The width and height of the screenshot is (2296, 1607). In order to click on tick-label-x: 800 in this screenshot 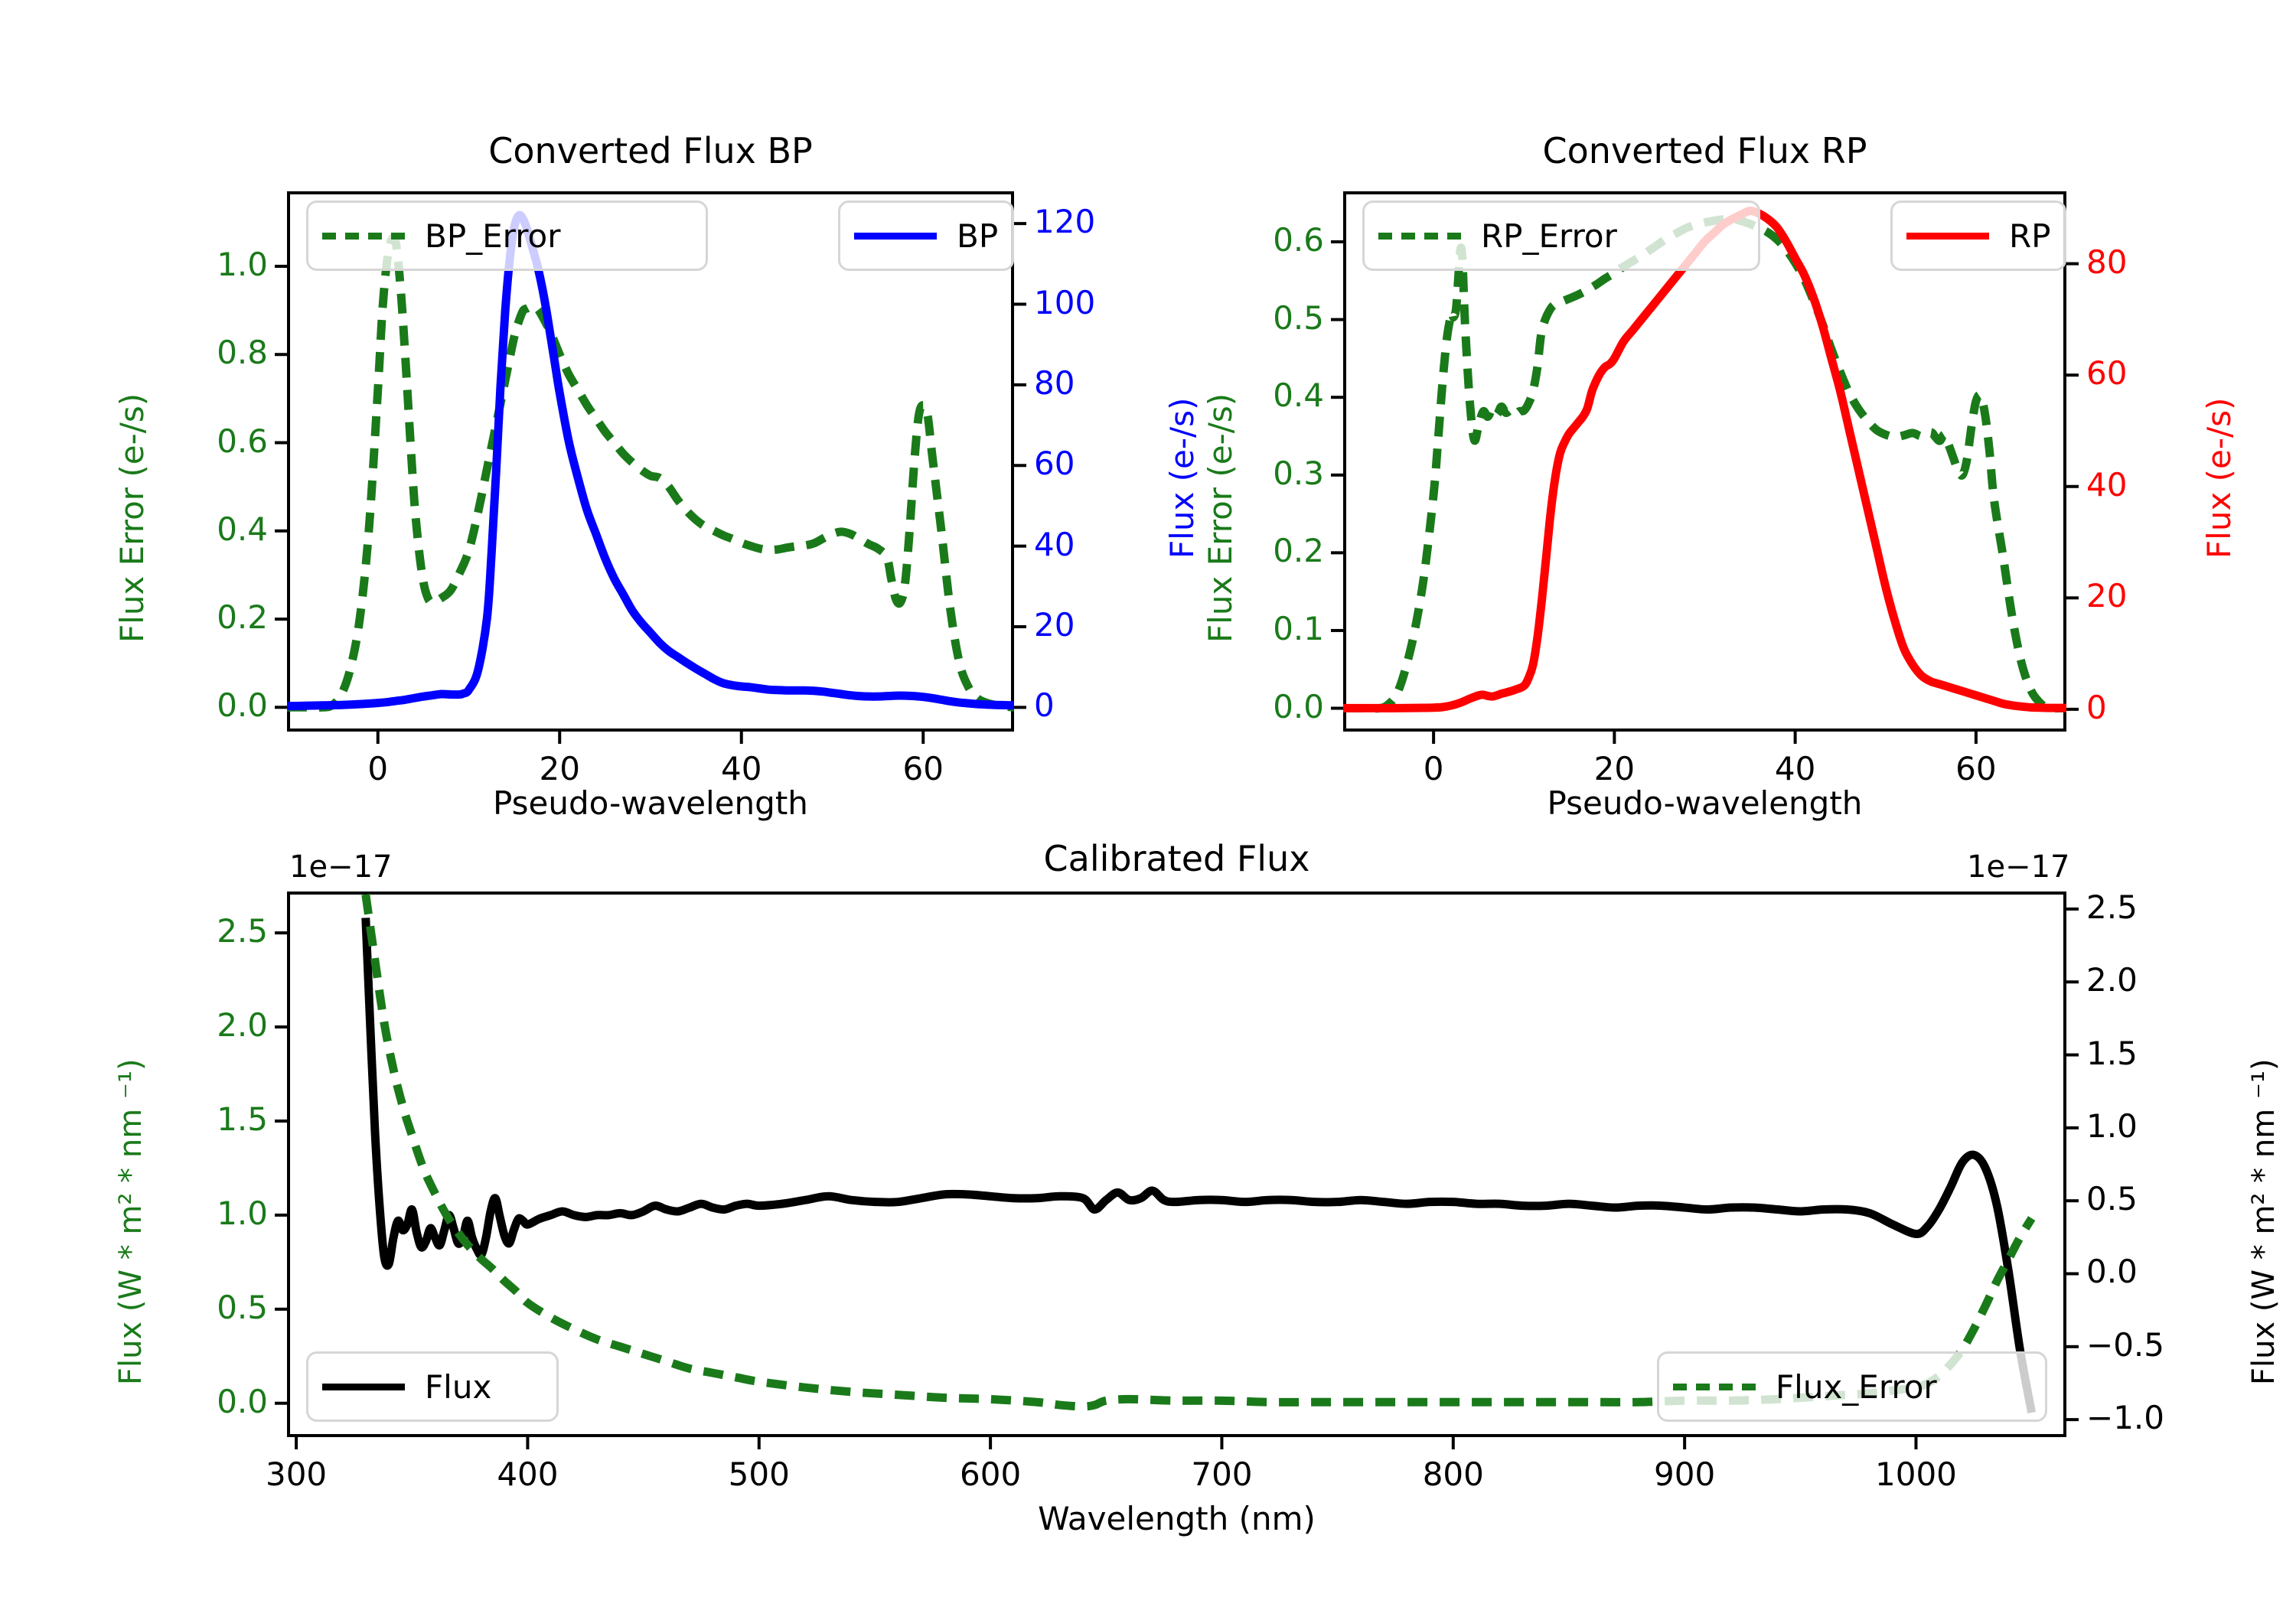, I will do `click(1453, 1474)`.